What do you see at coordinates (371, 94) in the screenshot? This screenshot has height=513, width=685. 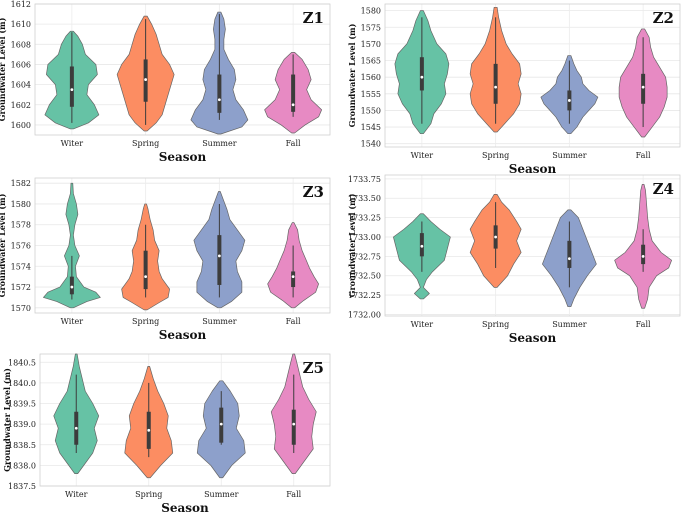 I see `y-tick-label: 1555` at bounding box center [371, 94].